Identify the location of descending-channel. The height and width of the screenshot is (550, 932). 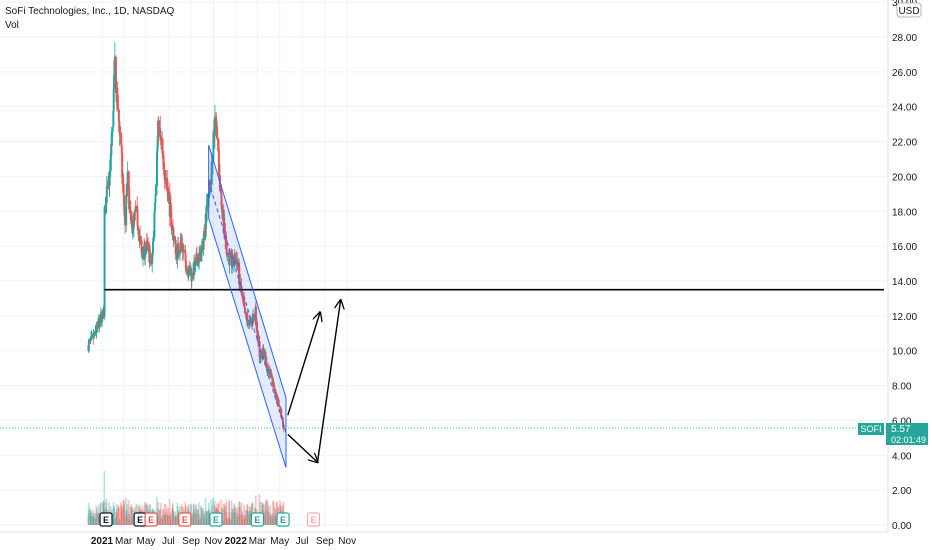
(247, 306).